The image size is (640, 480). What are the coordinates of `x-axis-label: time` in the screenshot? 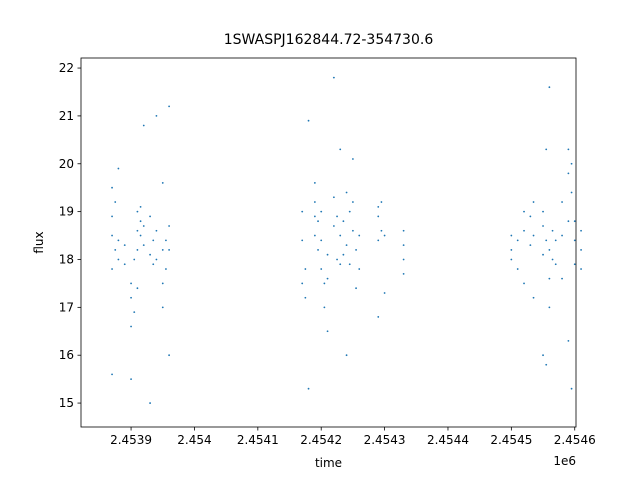 It's located at (328, 463).